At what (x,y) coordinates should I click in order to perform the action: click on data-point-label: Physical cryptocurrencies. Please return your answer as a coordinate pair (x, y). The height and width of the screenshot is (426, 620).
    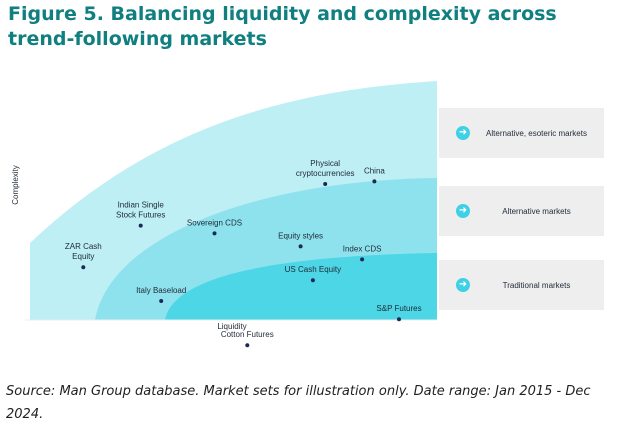
    Looking at the image, I should click on (325, 168).